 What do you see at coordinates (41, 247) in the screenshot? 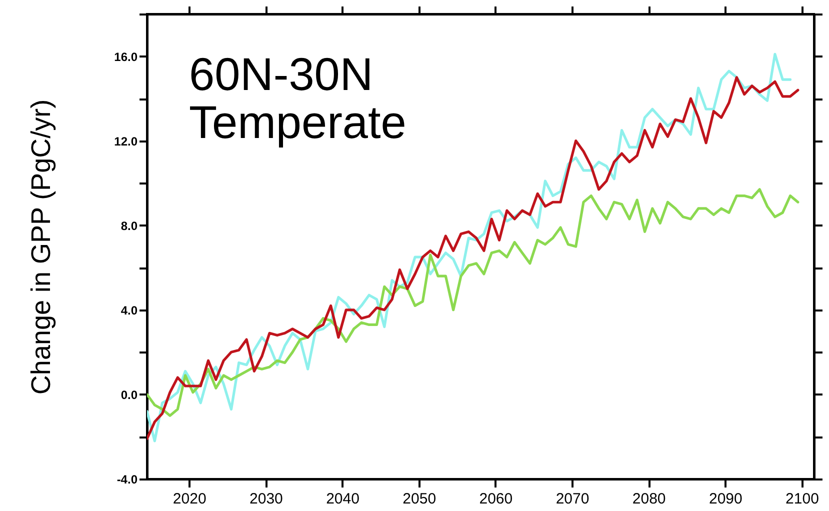
I see `y-axis-title: Change in GPP (PgC/yr)` at bounding box center [41, 247].